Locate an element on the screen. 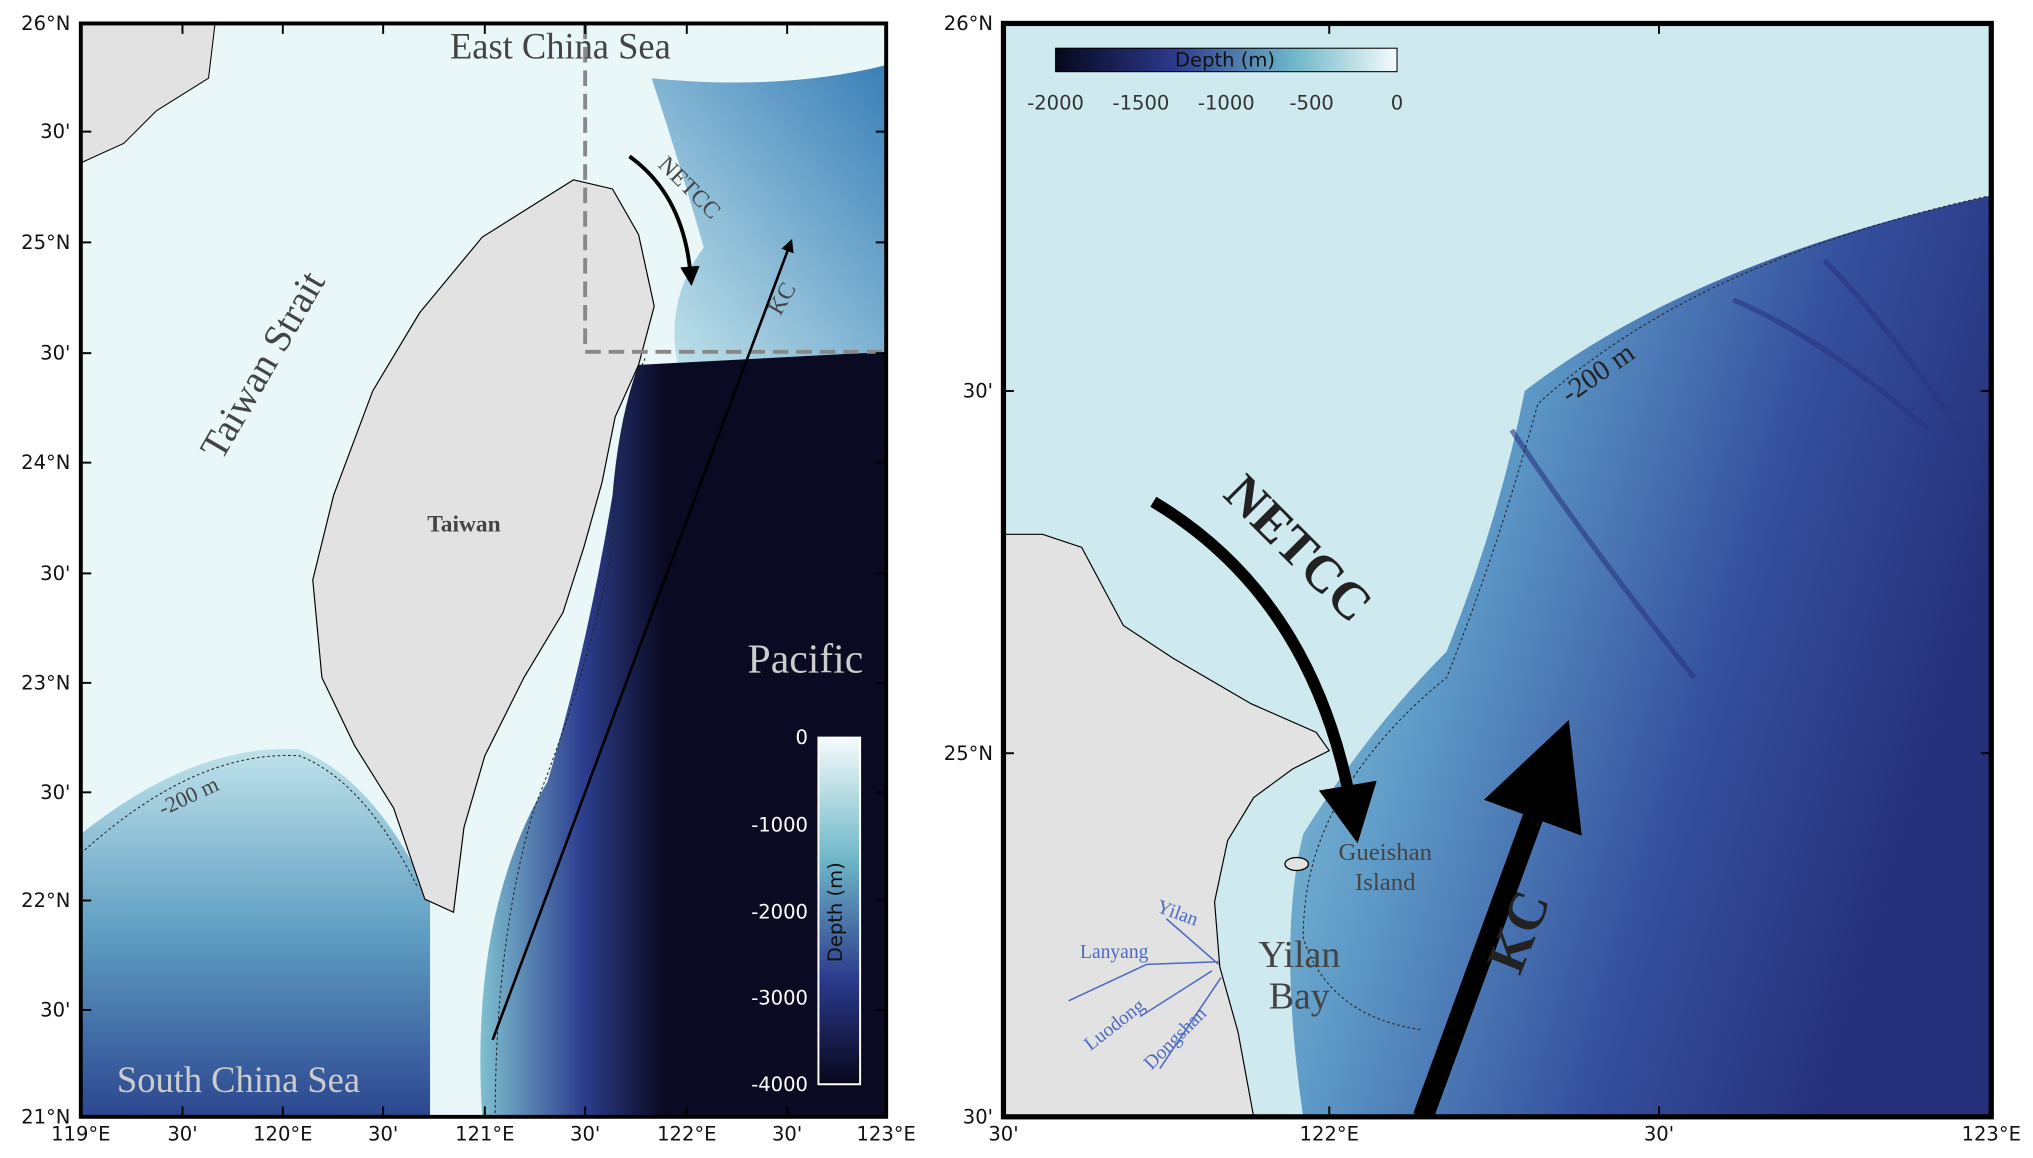  lon-label: 119°E is located at coordinates (80, 1133).